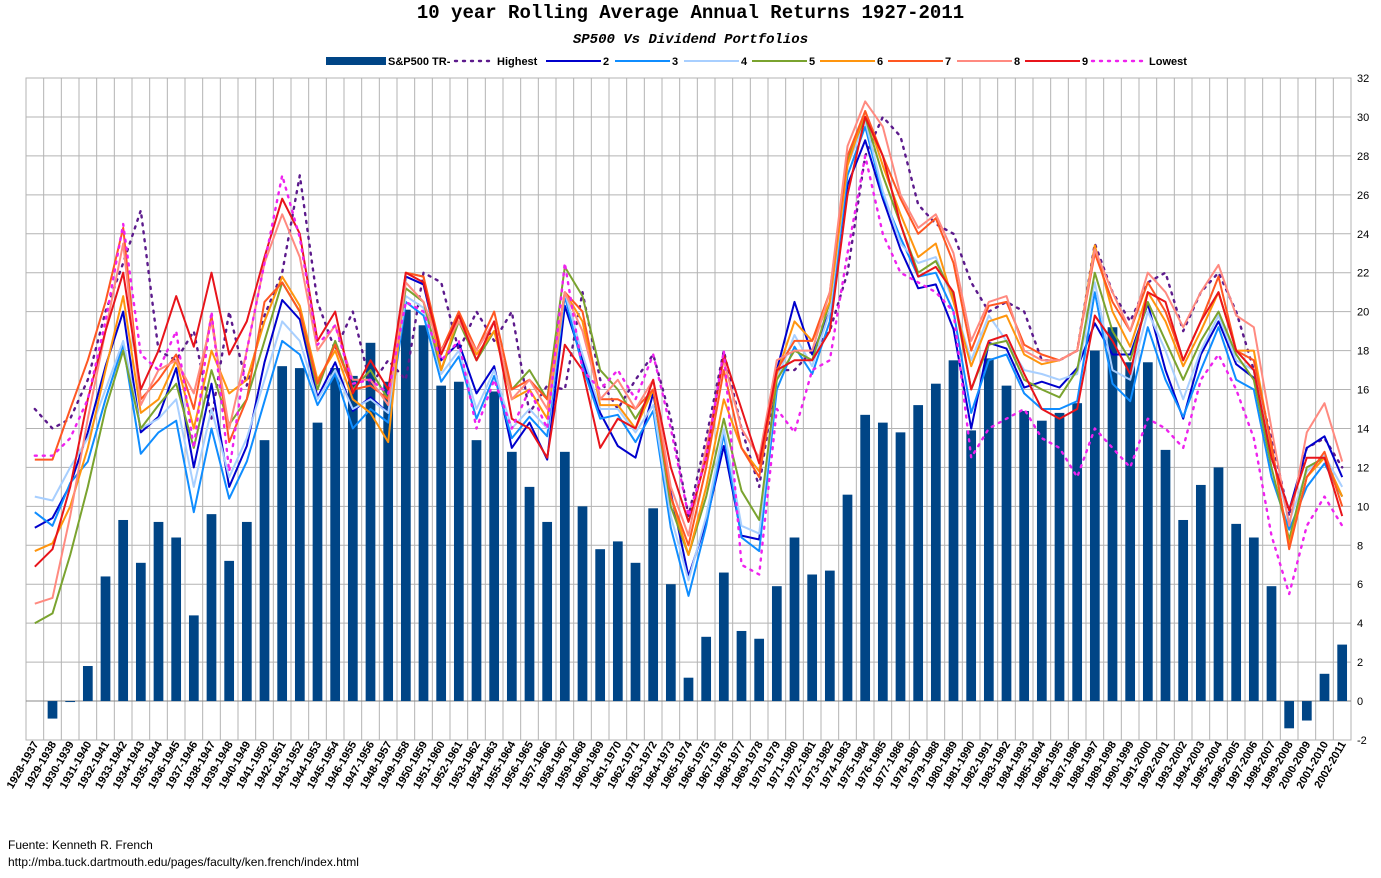  Describe the element at coordinates (690, 40) in the screenshot. I see `chart-subtitle: SP500 Vs Dividend Portfolios` at that location.